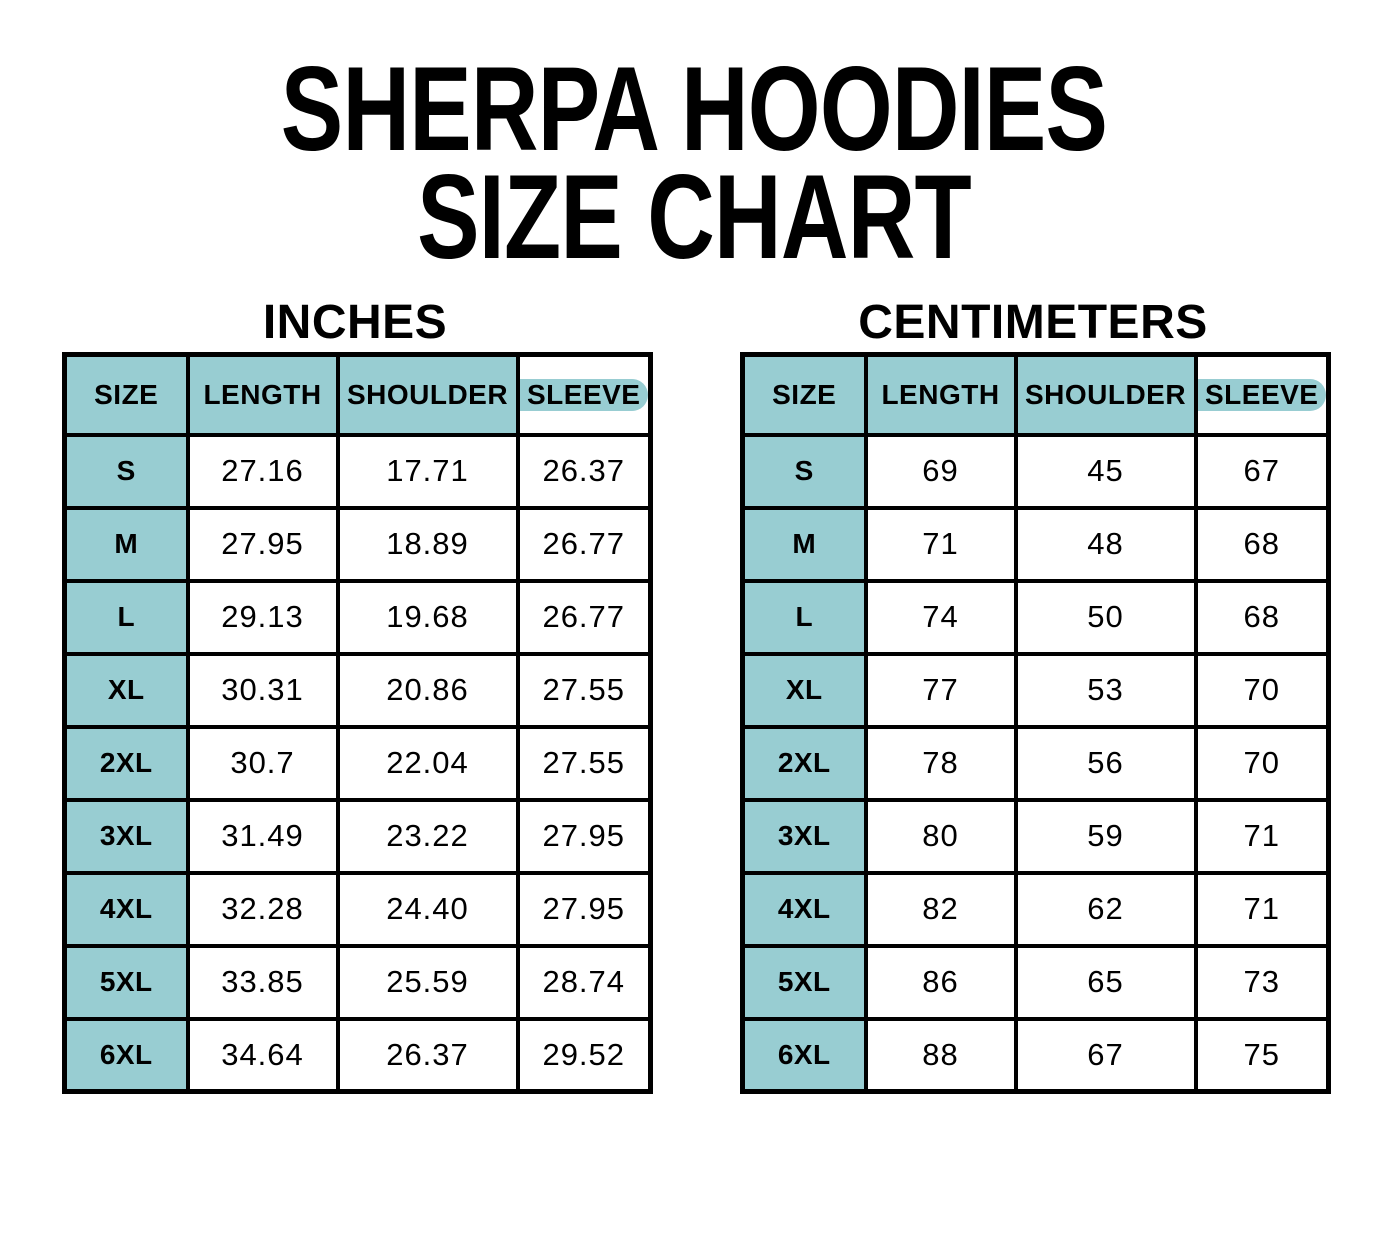 The image size is (1388, 1255). Describe the element at coordinates (940, 982) in the screenshot. I see `length-cell: 86` at that location.